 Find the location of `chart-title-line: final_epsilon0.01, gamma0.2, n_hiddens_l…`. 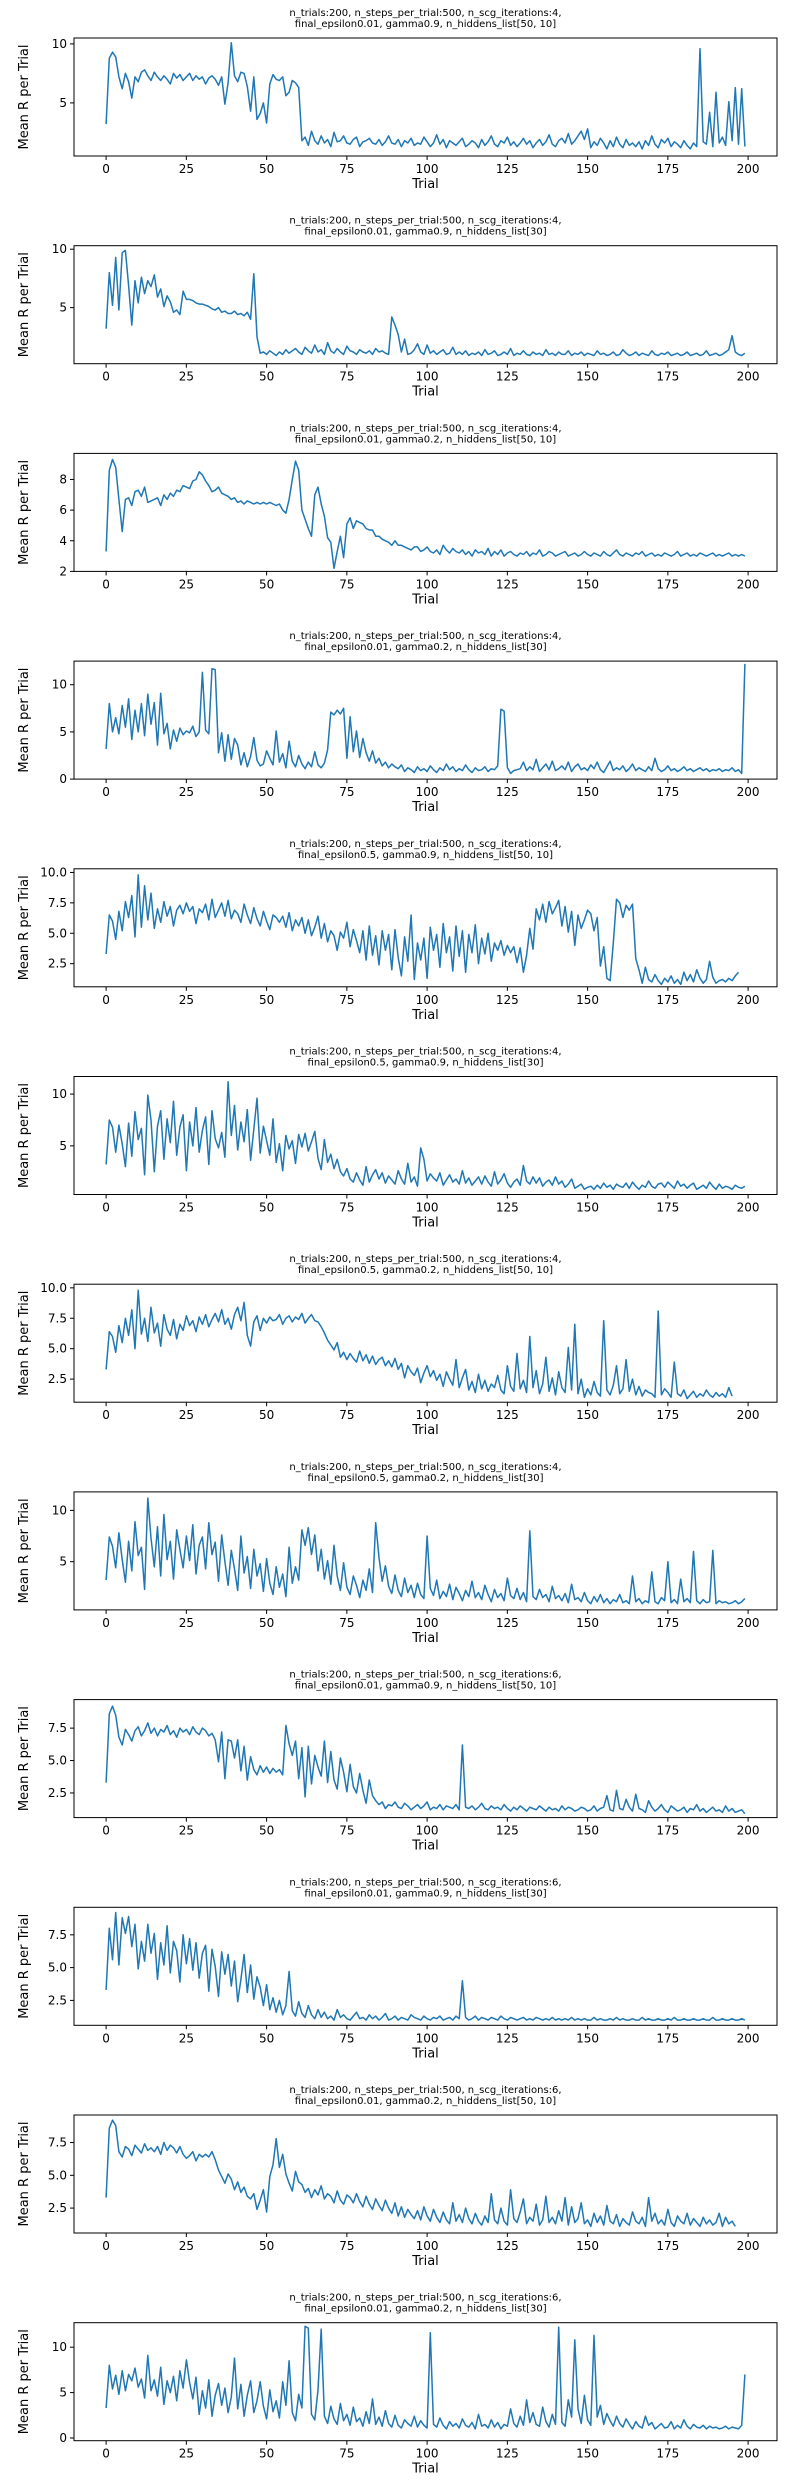

chart-title-line: final_epsilon0.01, gamma0.2, n_hiddens_l… is located at coordinates (425, 439).